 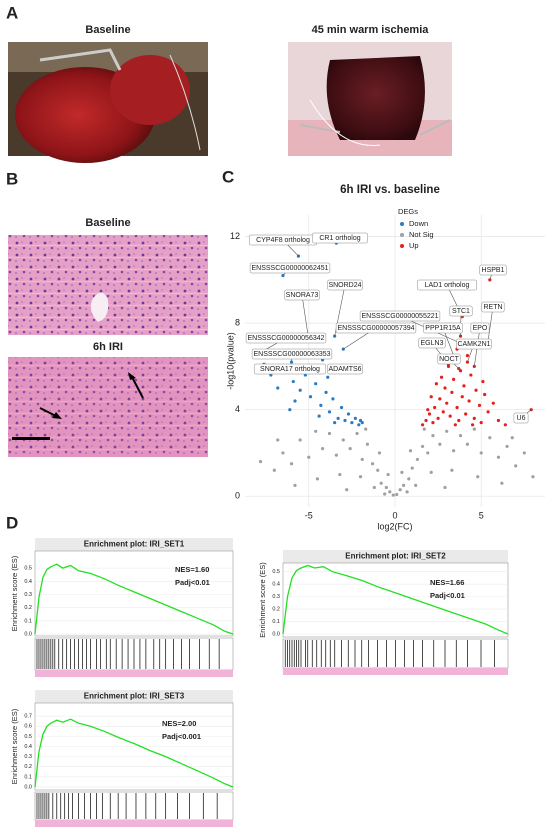 What do you see at coordinates (421, 234) in the screenshot?
I see `legend-label: Not Sig` at bounding box center [421, 234].